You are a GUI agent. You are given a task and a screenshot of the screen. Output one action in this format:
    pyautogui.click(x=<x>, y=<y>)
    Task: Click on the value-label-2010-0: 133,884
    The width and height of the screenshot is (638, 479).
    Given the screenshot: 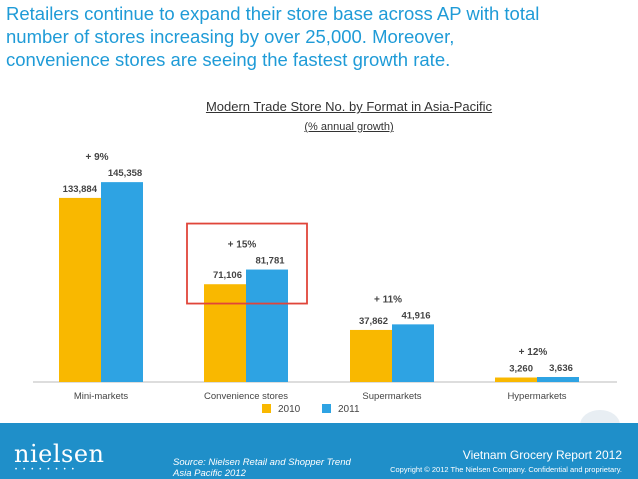 What is the action you would take?
    pyautogui.click(x=80, y=189)
    